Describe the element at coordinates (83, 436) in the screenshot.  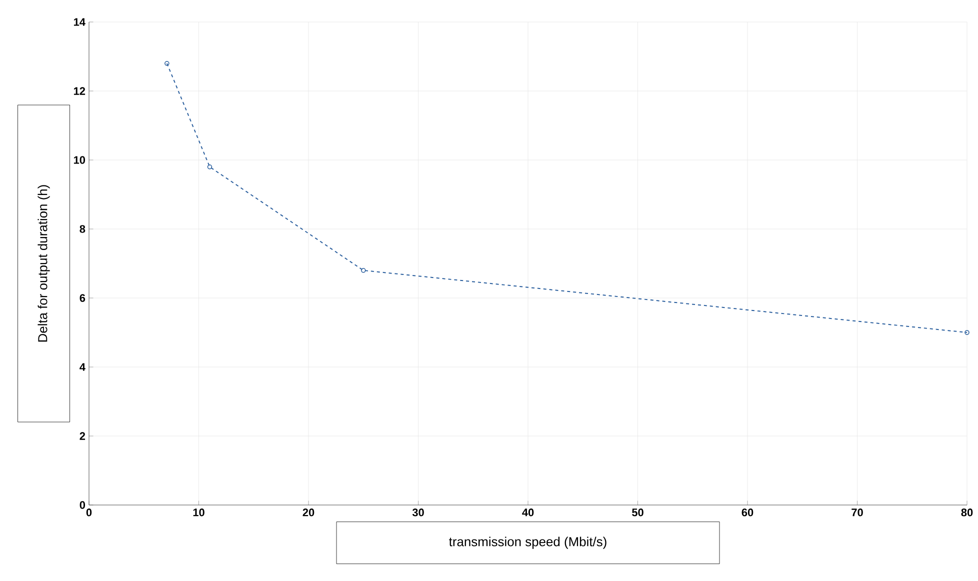
I see `y-tick-label: 2` at that location.